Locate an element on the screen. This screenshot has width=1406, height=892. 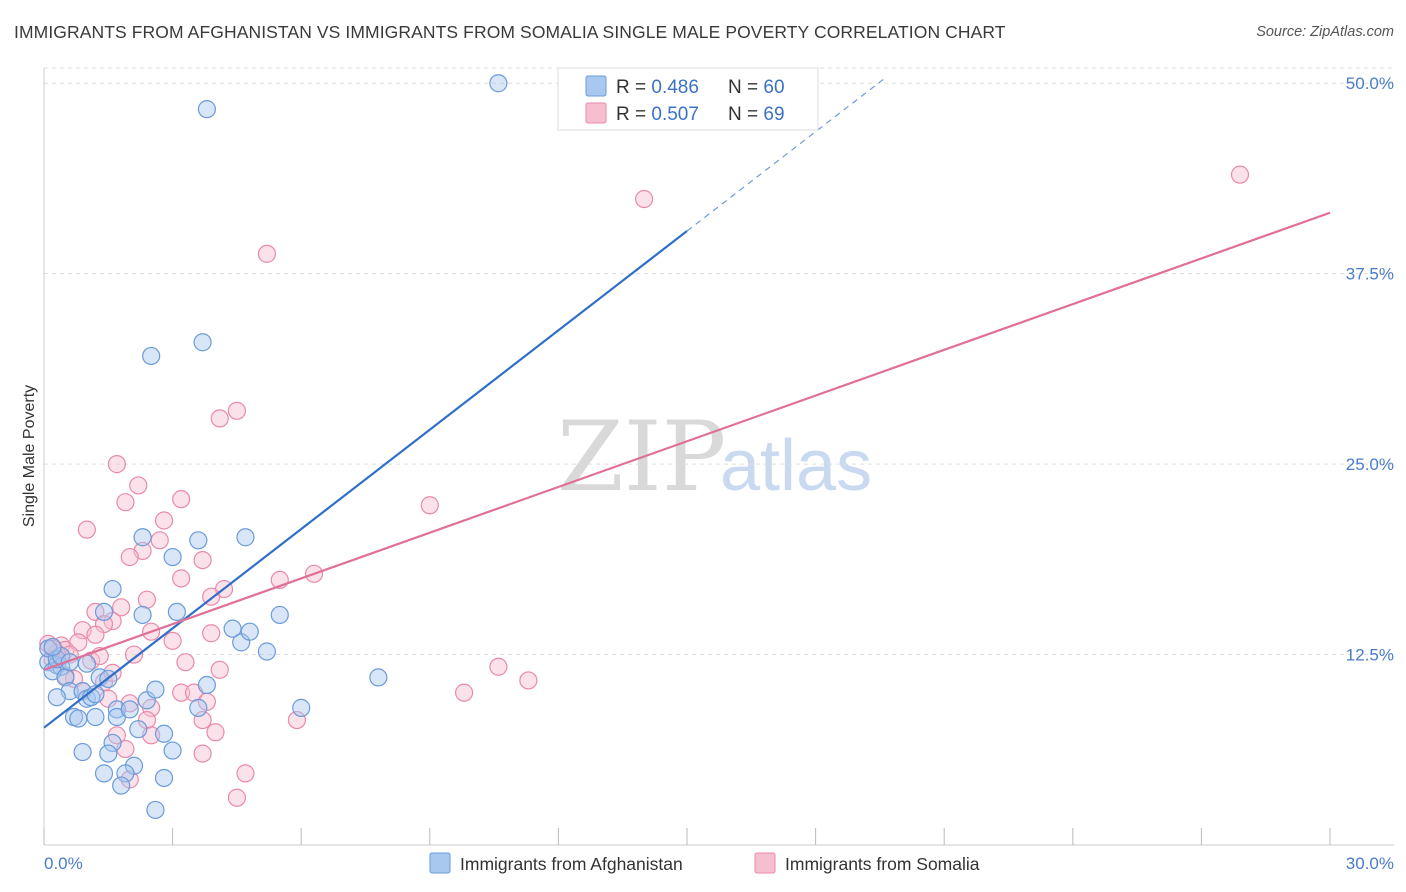
legend-swatch-somalia is located at coordinates (596, 113).